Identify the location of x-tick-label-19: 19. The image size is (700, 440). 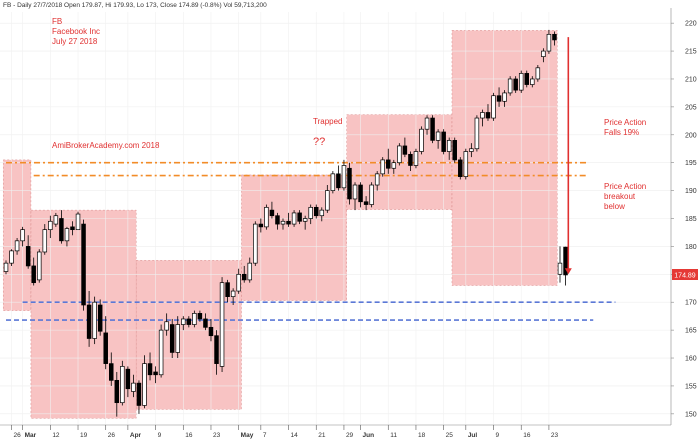
(84, 435).